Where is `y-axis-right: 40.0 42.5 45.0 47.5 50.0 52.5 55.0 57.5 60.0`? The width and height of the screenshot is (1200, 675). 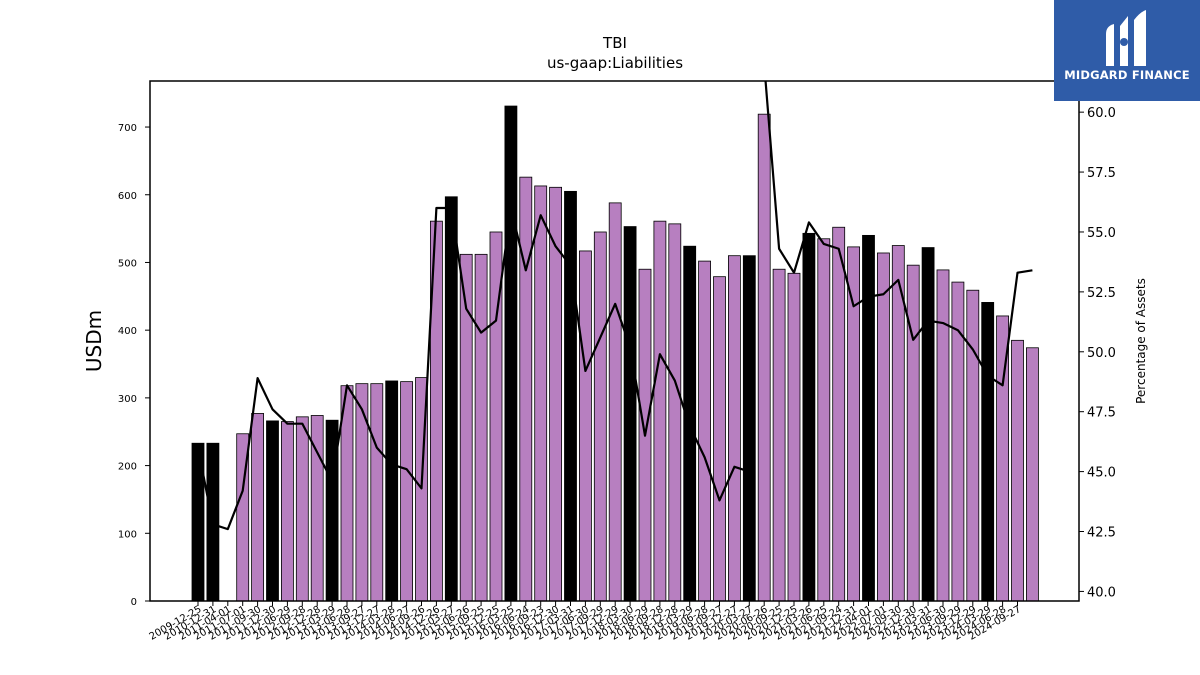
y-axis-right: 40.0 42.5 45.0 47.5 50.0 52.5 55.0 57.5 60.0 is located at coordinates (1097, 353).